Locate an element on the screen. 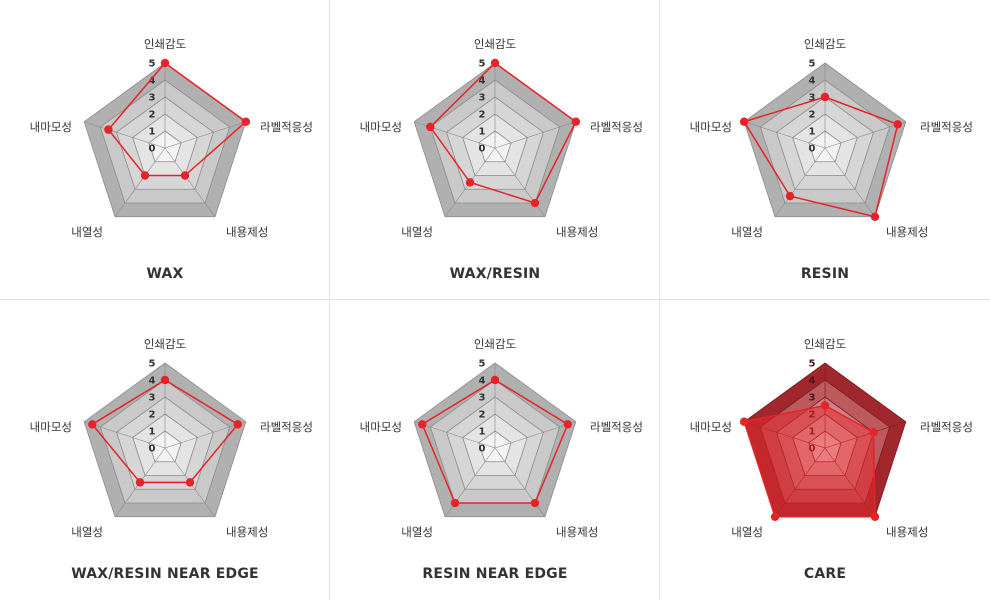 Image resolution: width=990 pixels, height=600 pixels. chart-title: RESIN NEAR EDGE is located at coordinates (495, 574).